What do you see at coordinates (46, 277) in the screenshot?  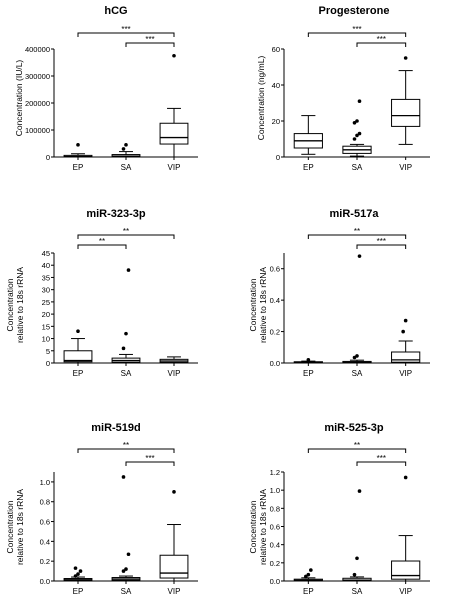 I see `y-tick-label: 35` at bounding box center [46, 277].